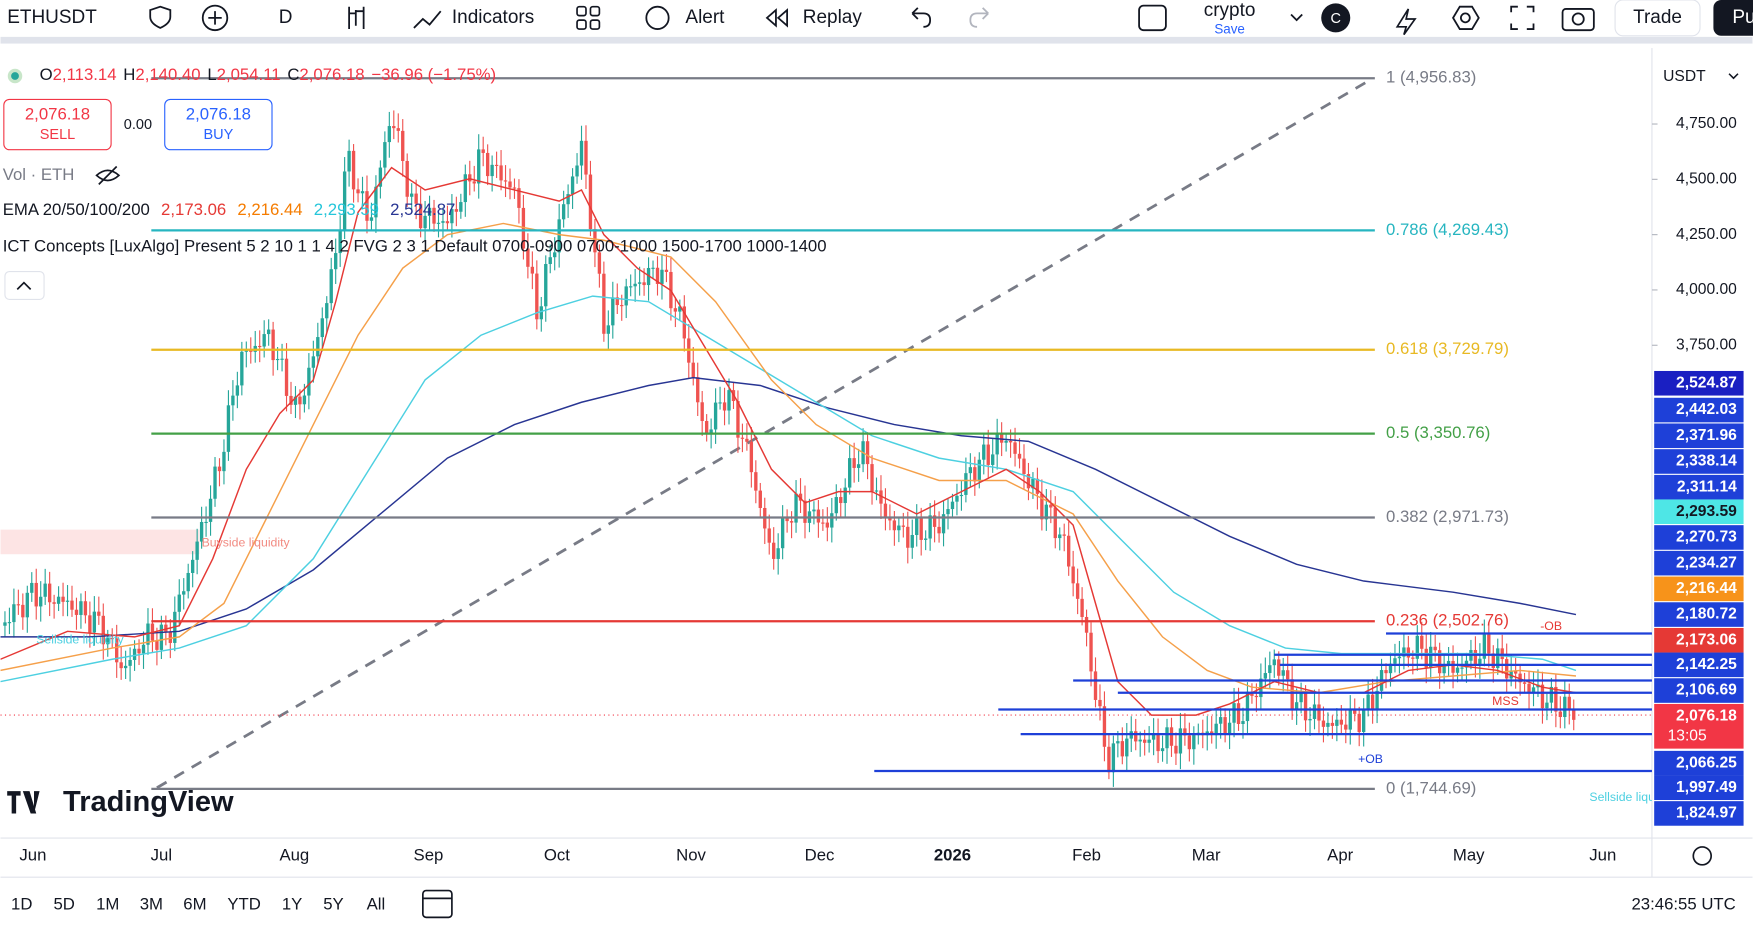  What do you see at coordinates (1296, 17) in the screenshot?
I see `layout-menu` at bounding box center [1296, 17].